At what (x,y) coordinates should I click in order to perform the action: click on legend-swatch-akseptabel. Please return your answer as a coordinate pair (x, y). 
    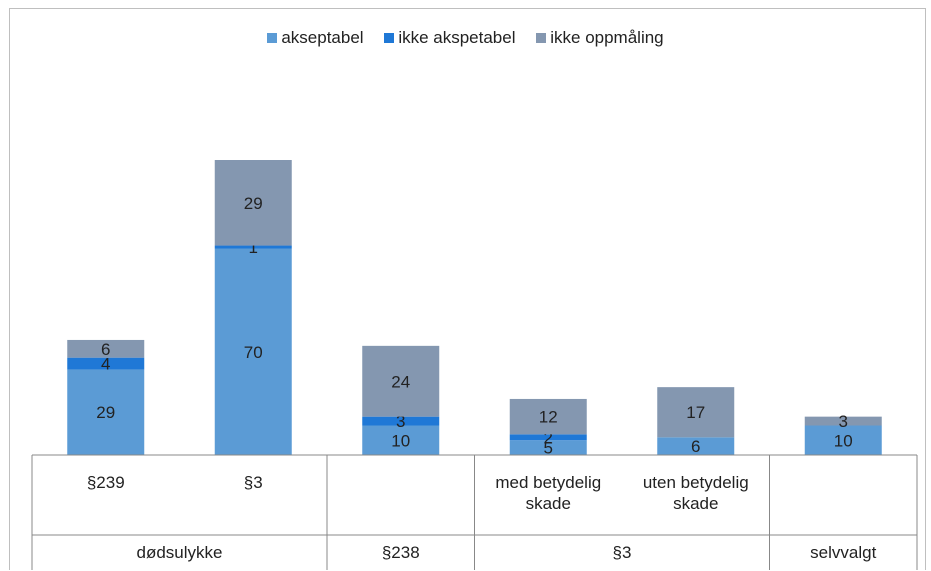
    Looking at the image, I should click on (272, 38).